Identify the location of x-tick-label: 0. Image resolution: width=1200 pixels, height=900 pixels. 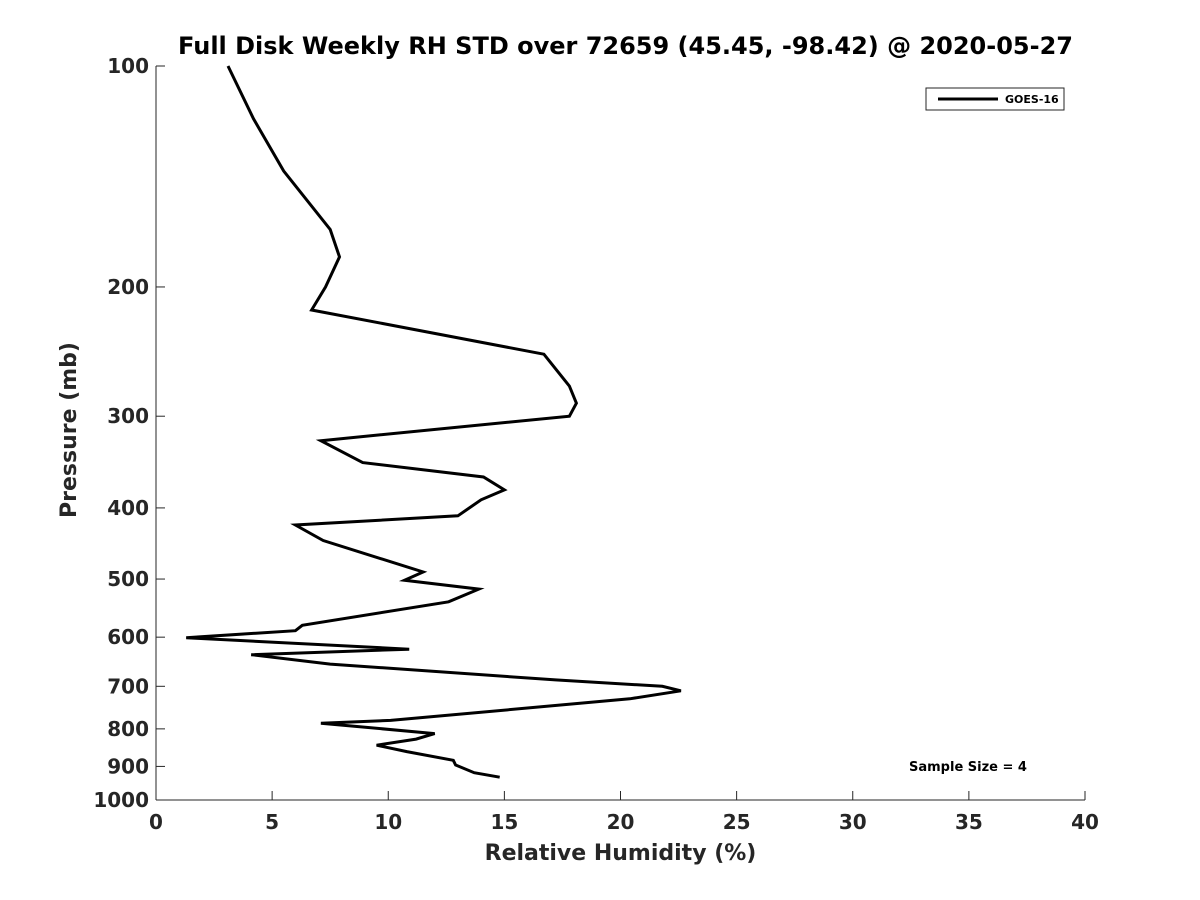
(156, 822).